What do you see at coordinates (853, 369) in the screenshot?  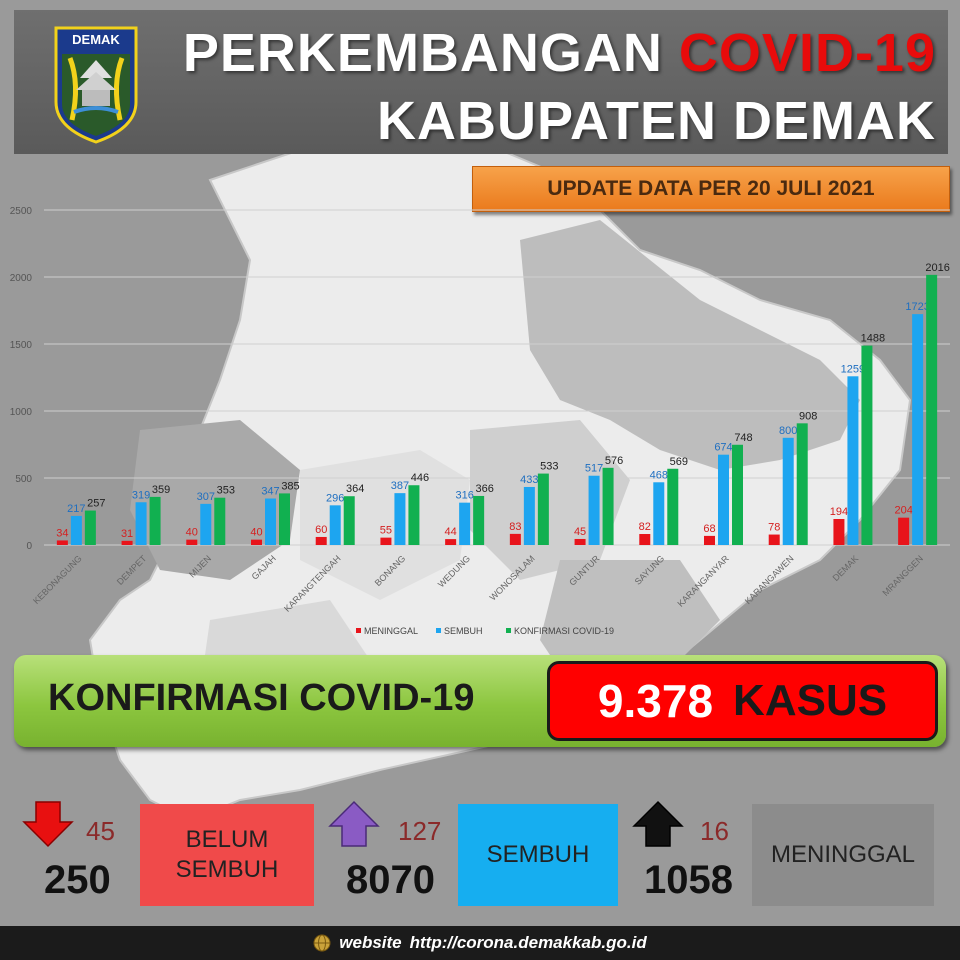 I see `data-label: 1259` at bounding box center [853, 369].